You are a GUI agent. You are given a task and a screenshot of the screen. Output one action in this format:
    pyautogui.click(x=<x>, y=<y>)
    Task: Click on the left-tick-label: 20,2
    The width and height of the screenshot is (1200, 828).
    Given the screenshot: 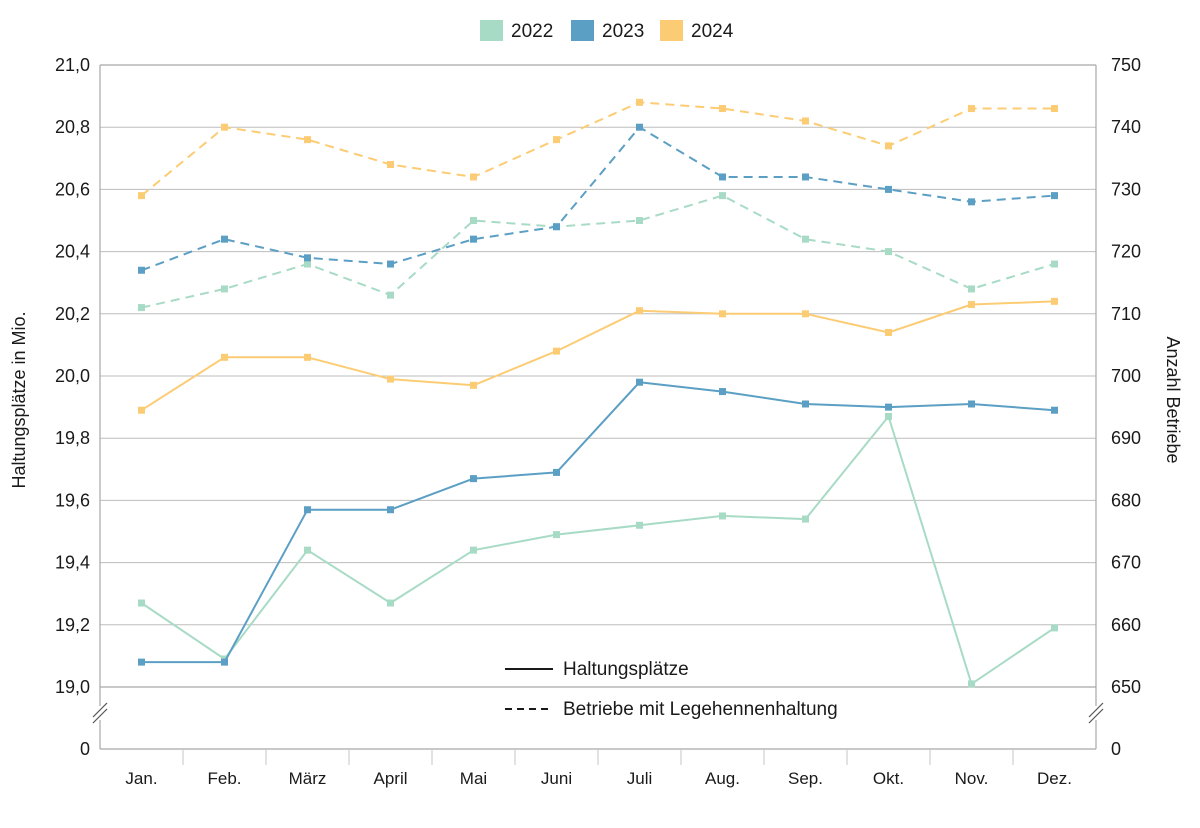 What is the action you would take?
    pyautogui.click(x=72, y=314)
    